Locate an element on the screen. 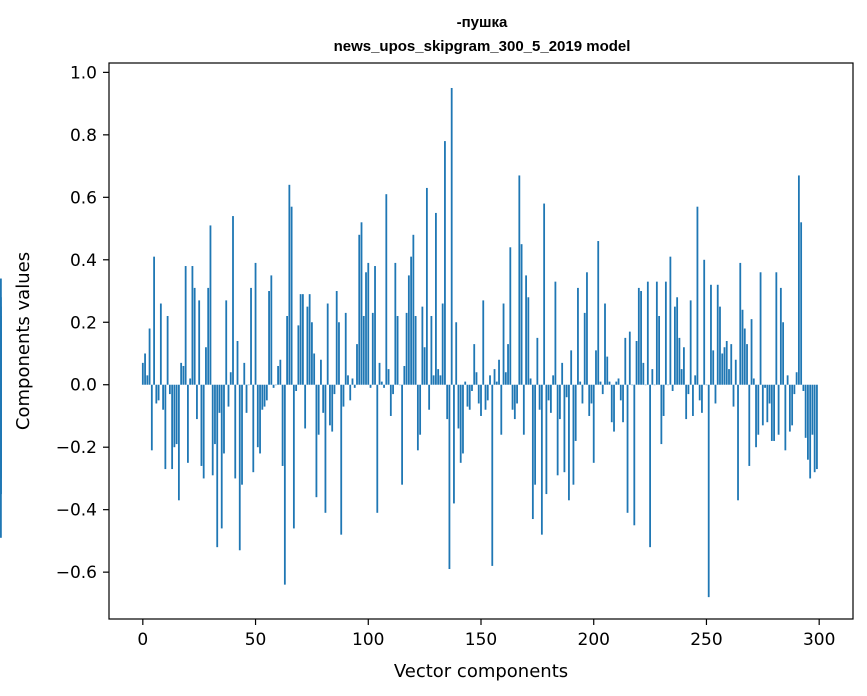  x-tick-label: 150 is located at coordinates (481, 640).